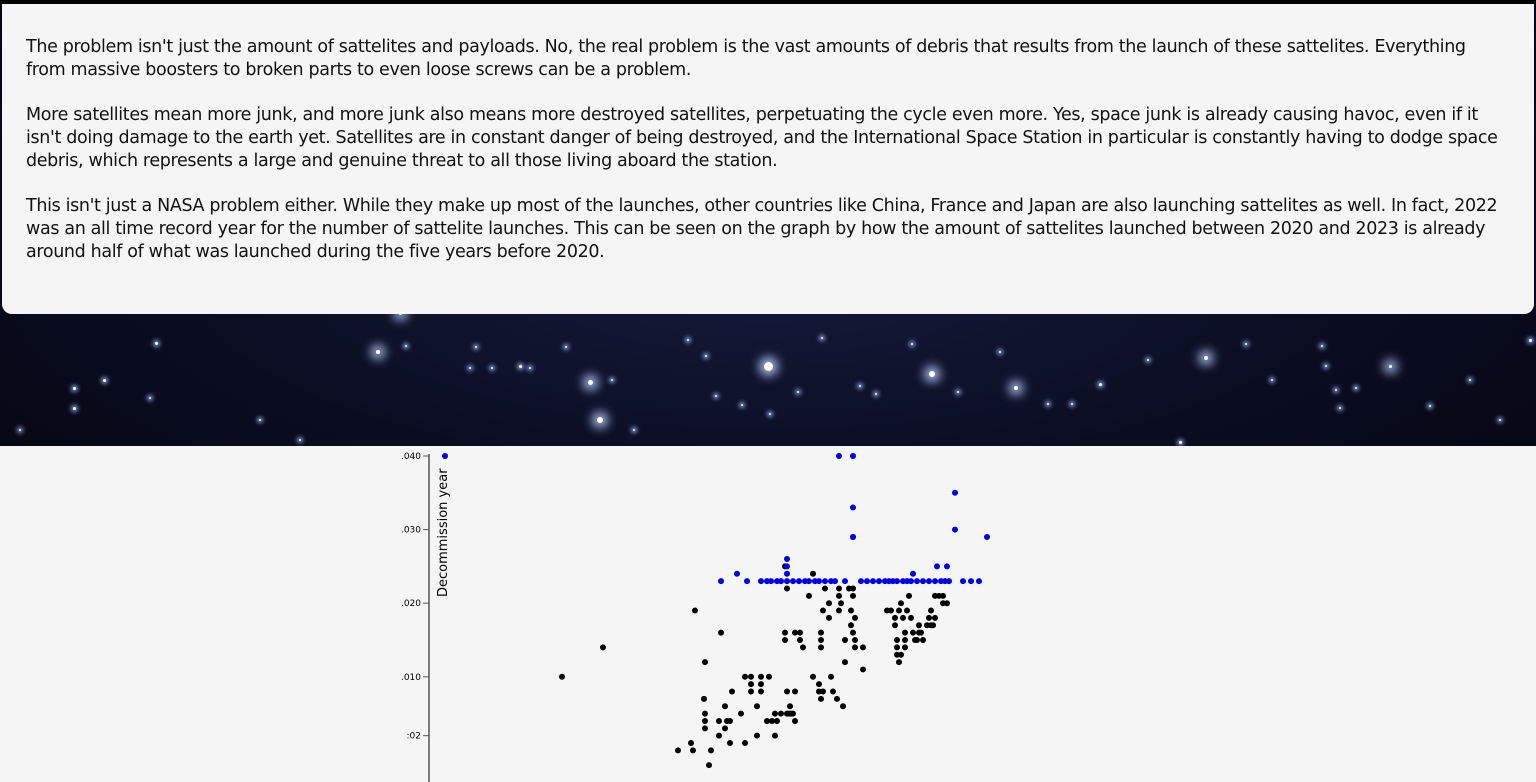  I want to click on y-tick-label: .020, so click(411, 604).